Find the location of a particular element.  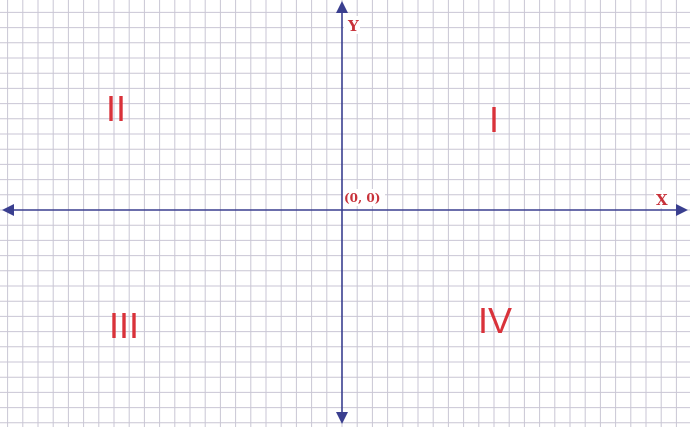

quadrant-ii-label: II is located at coordinates (116, 108).